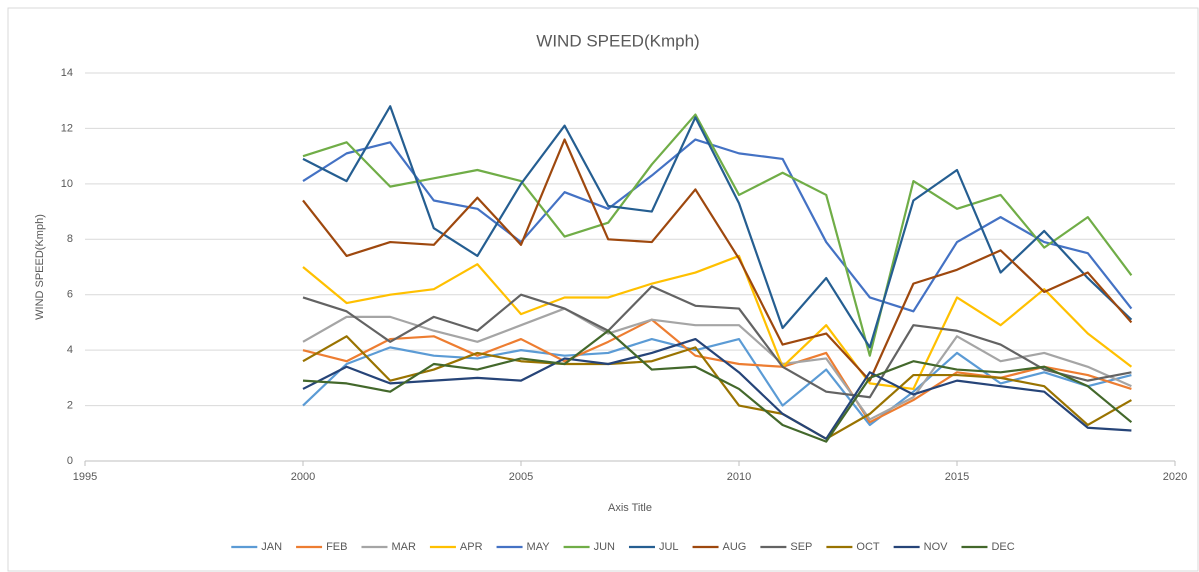  What do you see at coordinates (801, 547) in the screenshot?
I see `legend-label: SEP` at bounding box center [801, 547].